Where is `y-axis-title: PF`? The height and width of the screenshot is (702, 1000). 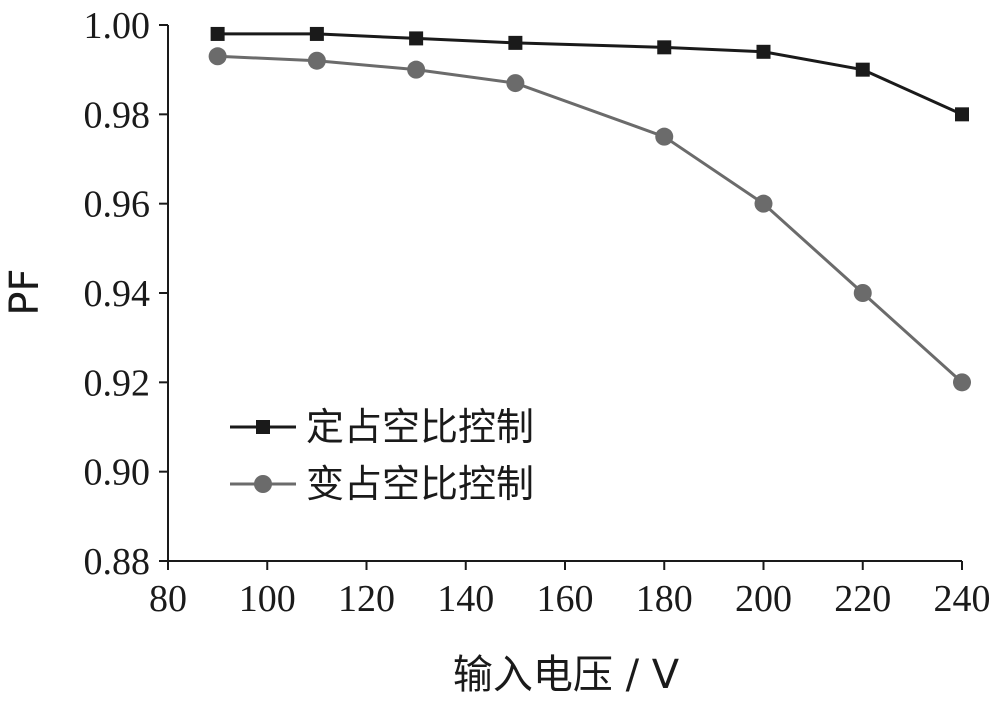
y-axis-title: PF is located at coordinates (25, 291).